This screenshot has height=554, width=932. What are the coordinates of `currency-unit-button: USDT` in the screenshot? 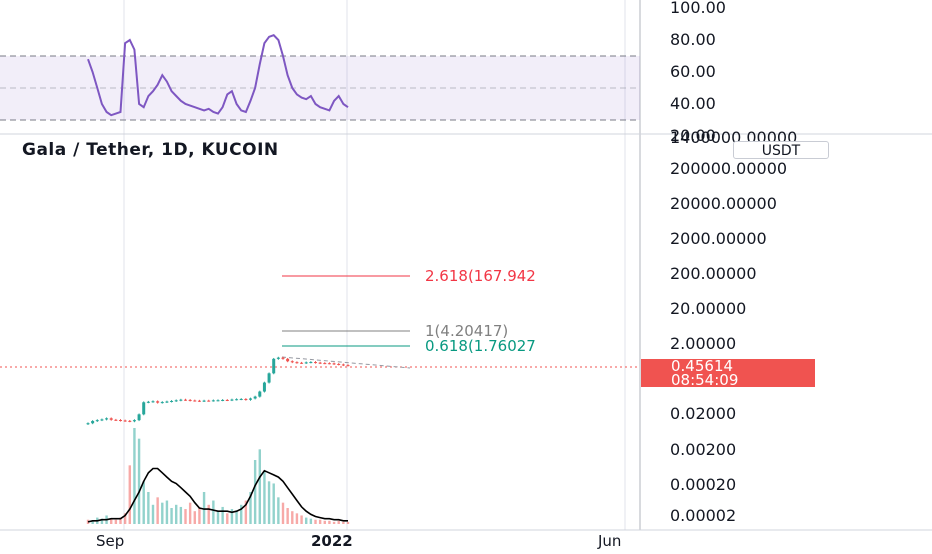 It's located at (781, 150).